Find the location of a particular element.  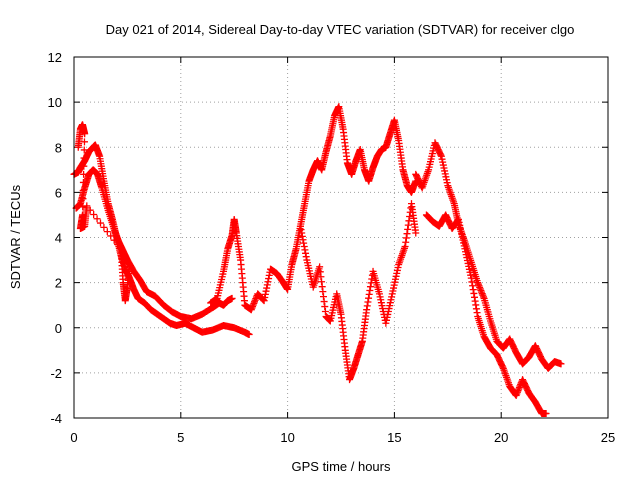

x-axis-label: GPS time / hours is located at coordinates (341, 466).